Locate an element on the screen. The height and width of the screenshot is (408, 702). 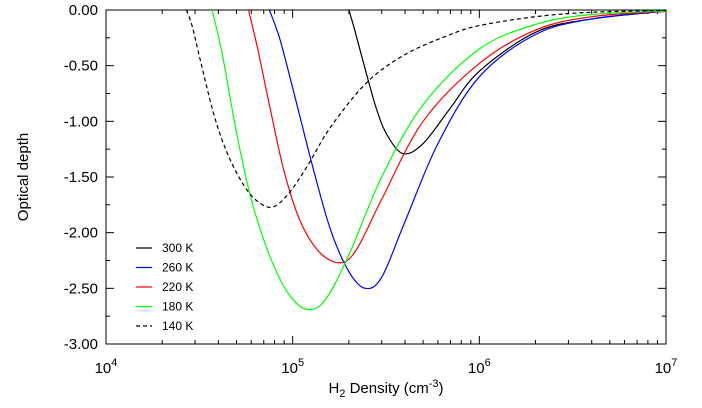
x-tick-label: 10⁷ is located at coordinates (666, 367).